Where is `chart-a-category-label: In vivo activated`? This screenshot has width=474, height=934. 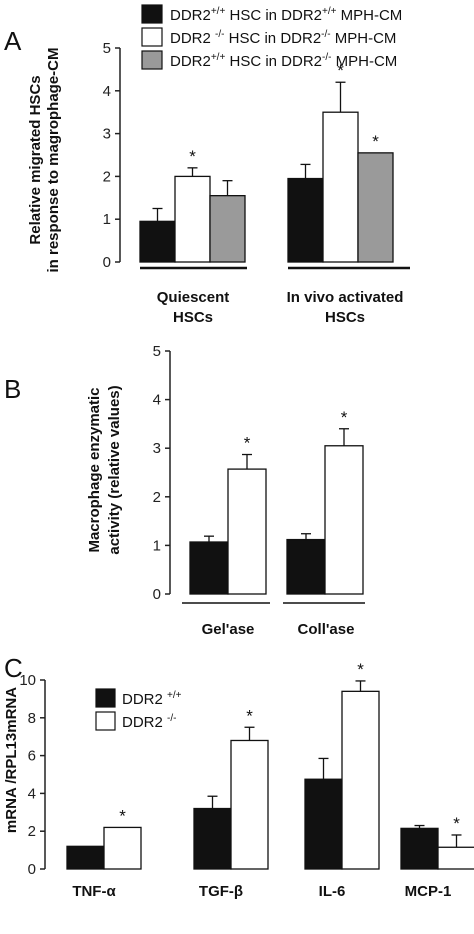
chart-a-category-label: In vivo activated is located at coordinates (345, 297).